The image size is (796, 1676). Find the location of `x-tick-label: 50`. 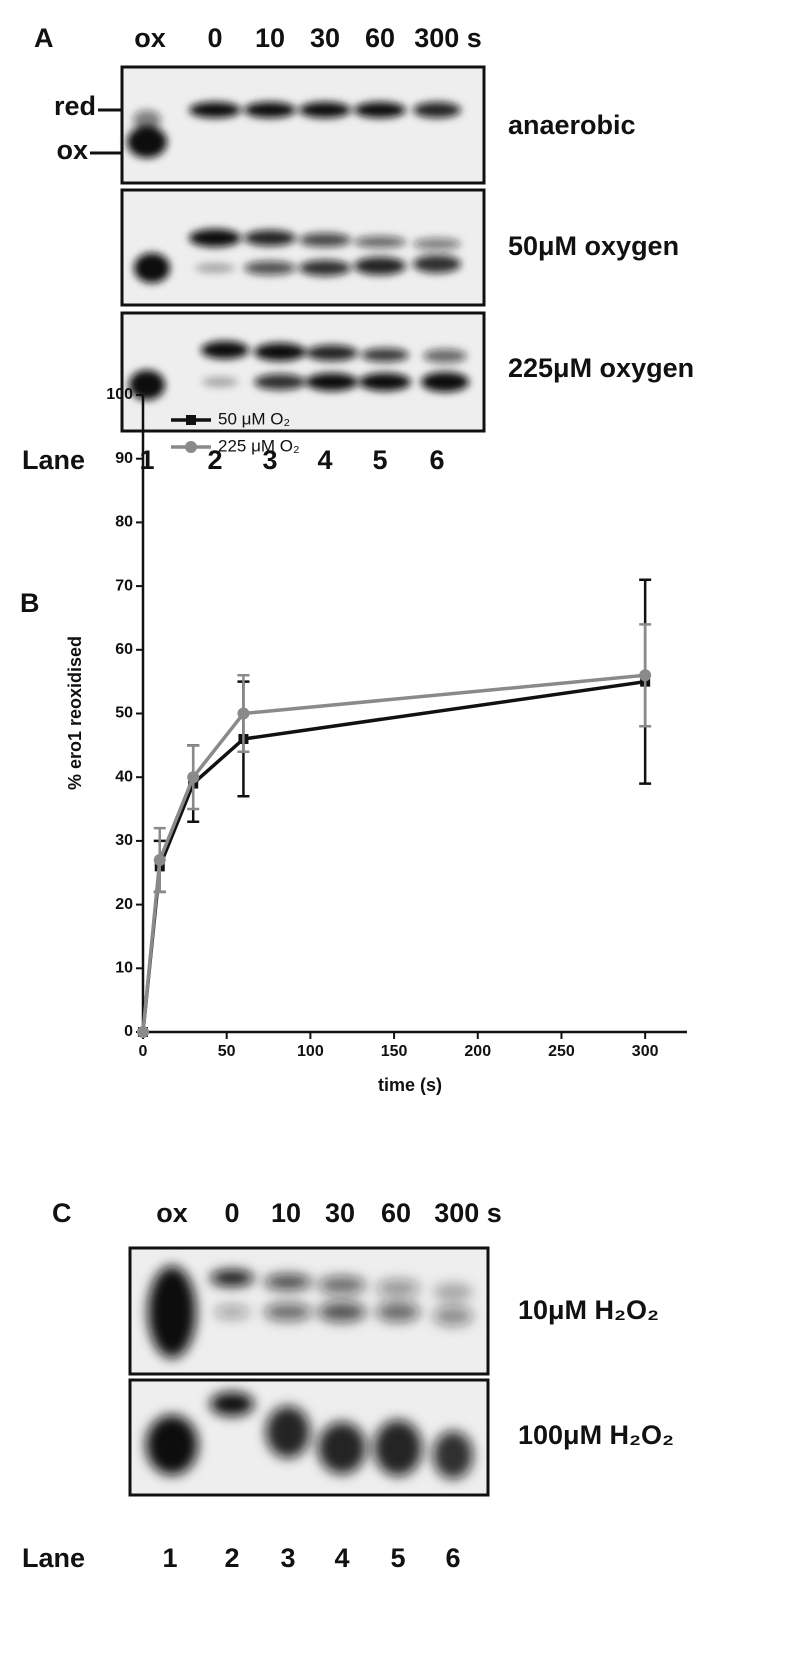

x-tick-label: 50 is located at coordinates (227, 1051).